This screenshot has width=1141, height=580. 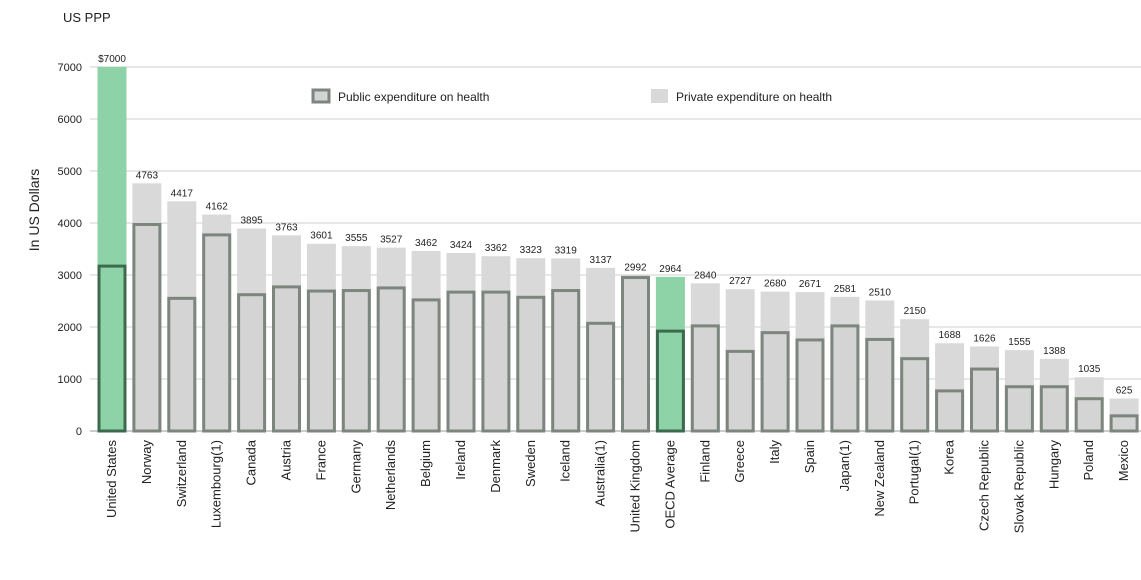 What do you see at coordinates (216, 484) in the screenshot?
I see `category-label: Luxembourg(1)` at bounding box center [216, 484].